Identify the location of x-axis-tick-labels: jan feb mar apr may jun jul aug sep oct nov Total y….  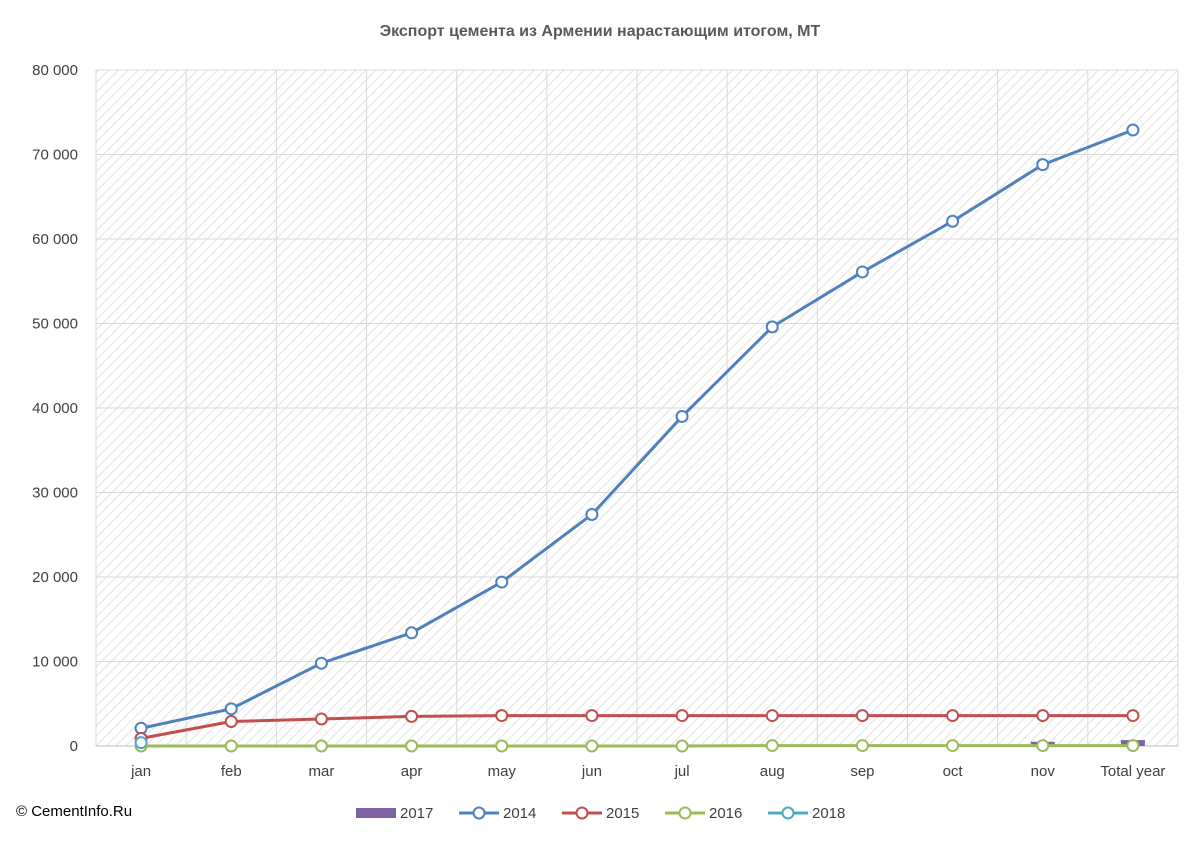
(647, 771).